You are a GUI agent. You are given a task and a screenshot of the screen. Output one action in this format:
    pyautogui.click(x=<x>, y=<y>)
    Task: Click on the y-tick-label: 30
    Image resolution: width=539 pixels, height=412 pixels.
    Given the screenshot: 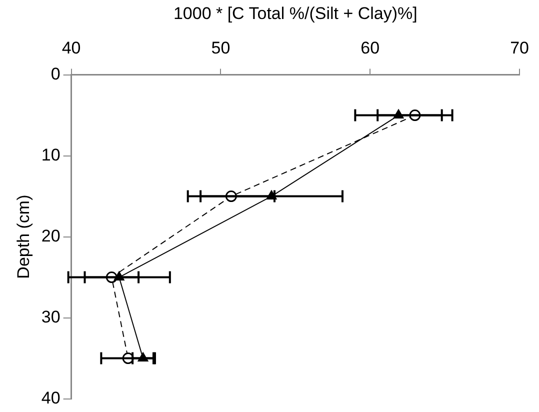 What is the action you would take?
    pyautogui.click(x=50, y=316)
    